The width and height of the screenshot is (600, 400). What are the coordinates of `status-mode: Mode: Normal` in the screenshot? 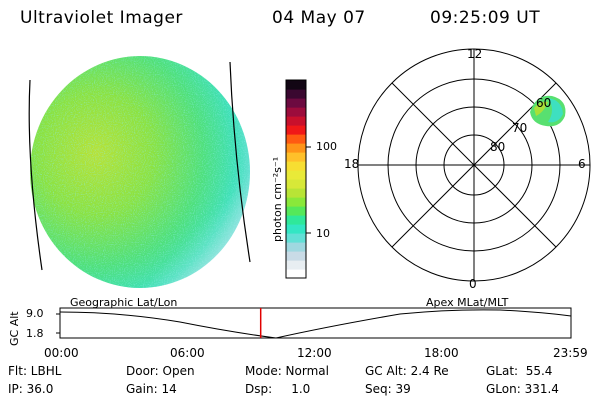 It's located at (287, 371).